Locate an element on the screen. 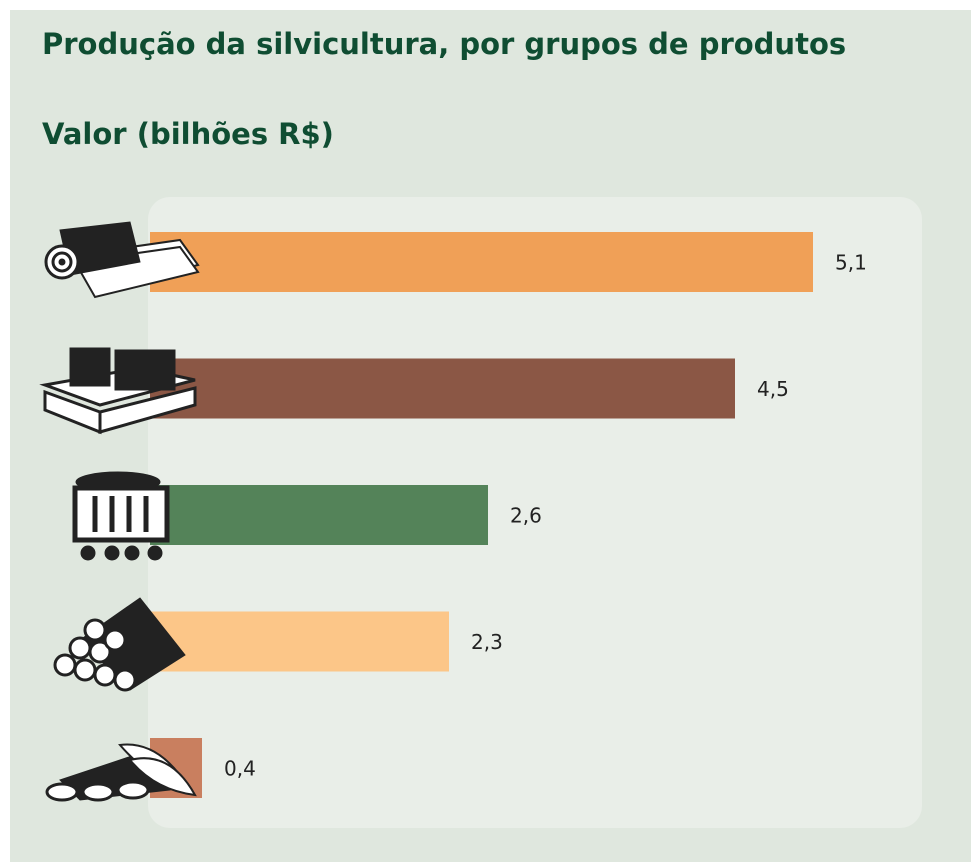 The height and width of the screenshot is (866, 971). icon-paper is located at coordinates (122, 260).